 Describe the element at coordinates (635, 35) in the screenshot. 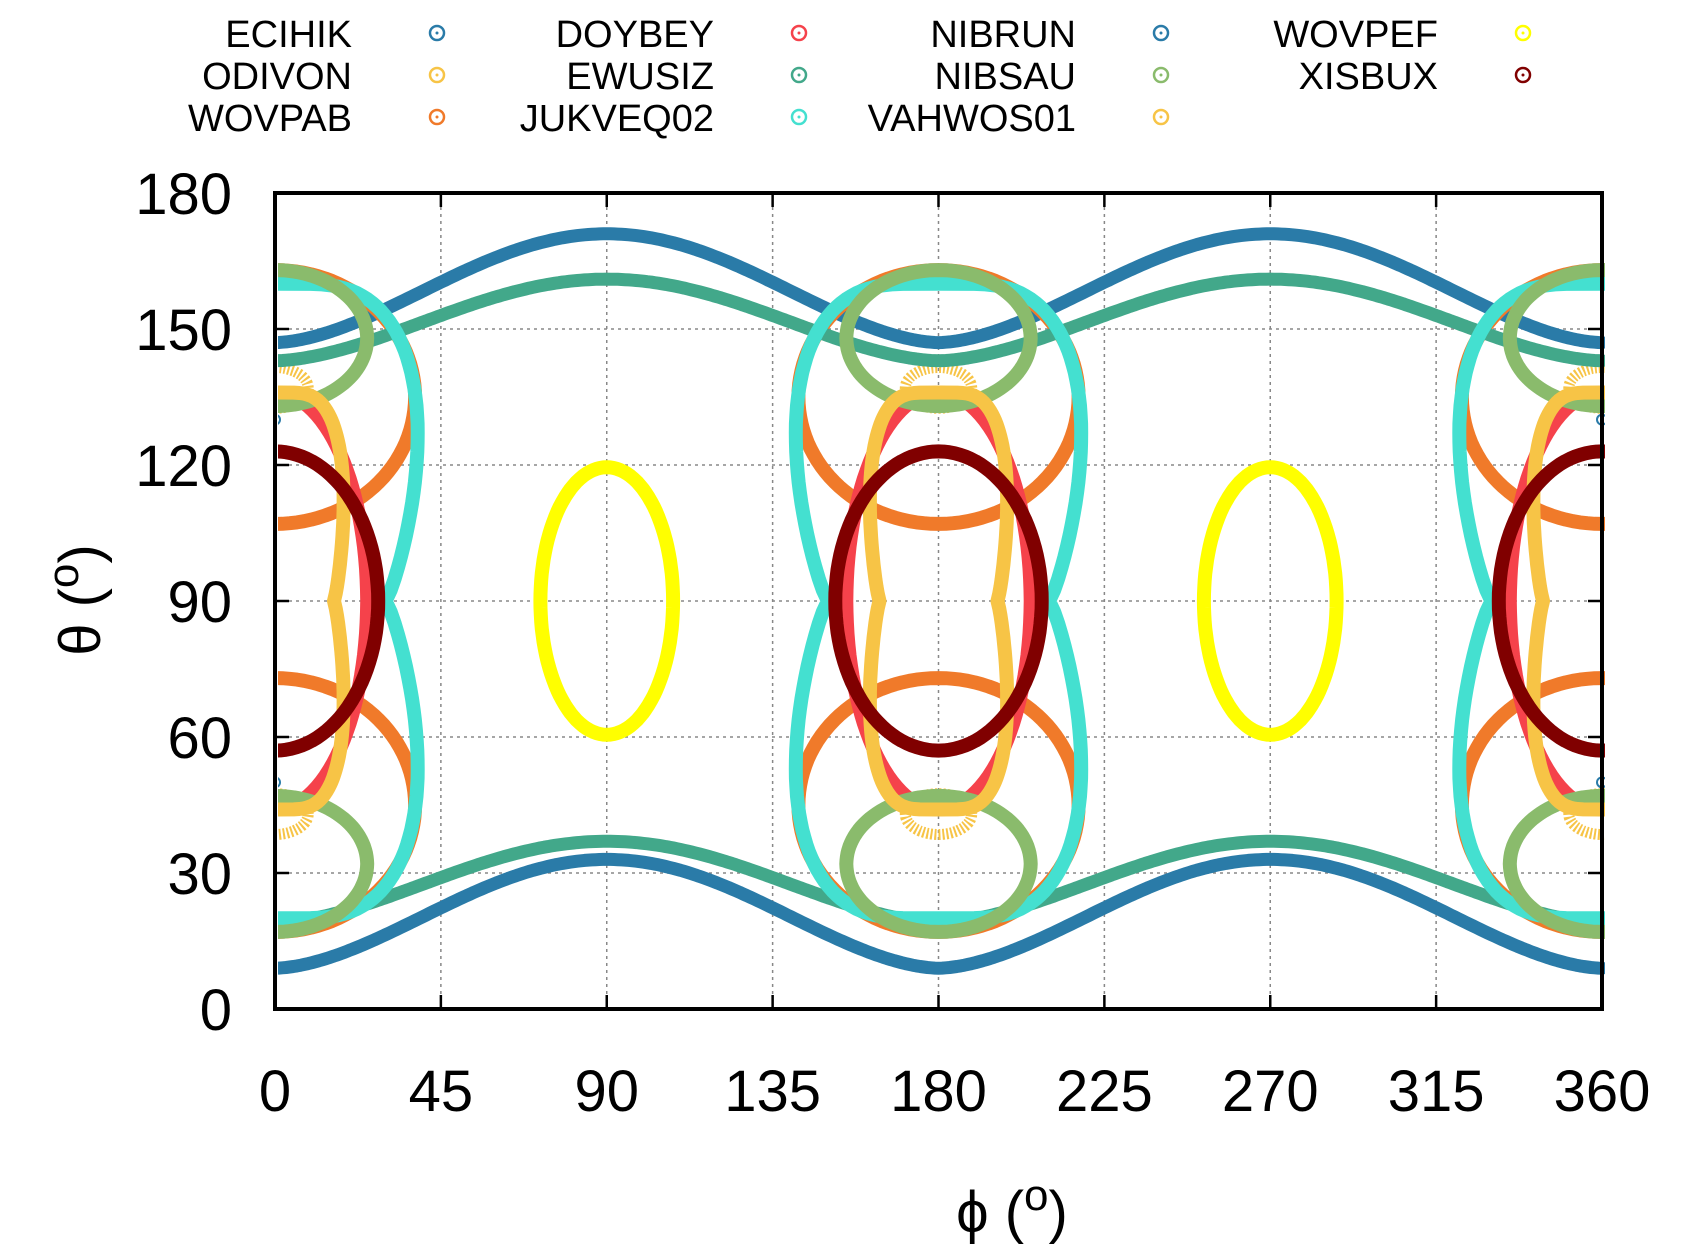

I see `legend-label: DOYBEY` at that location.